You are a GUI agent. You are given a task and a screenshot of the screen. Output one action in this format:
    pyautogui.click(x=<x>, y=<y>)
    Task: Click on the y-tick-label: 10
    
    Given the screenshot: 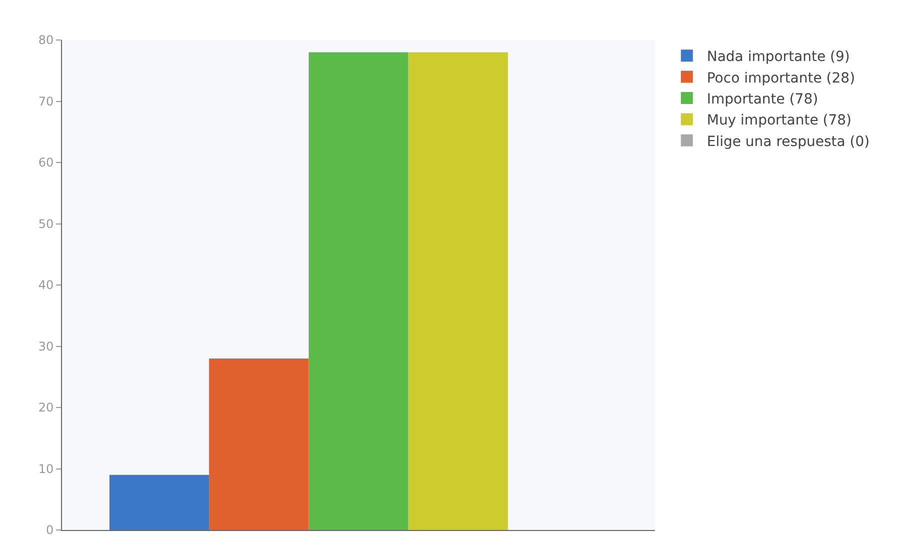 What is the action you would take?
    pyautogui.click(x=46, y=469)
    